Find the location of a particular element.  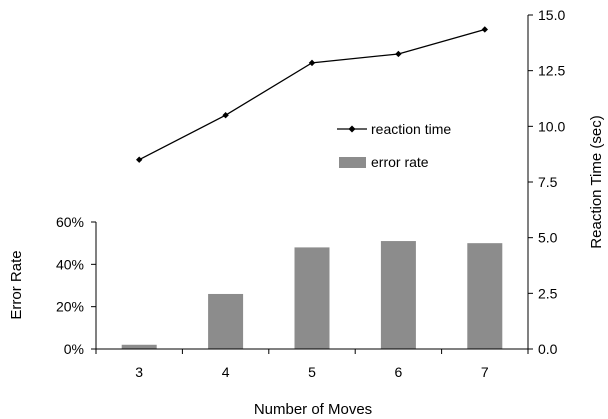

x-axis: 3 4 5 6 7 is located at coordinates (312, 364).